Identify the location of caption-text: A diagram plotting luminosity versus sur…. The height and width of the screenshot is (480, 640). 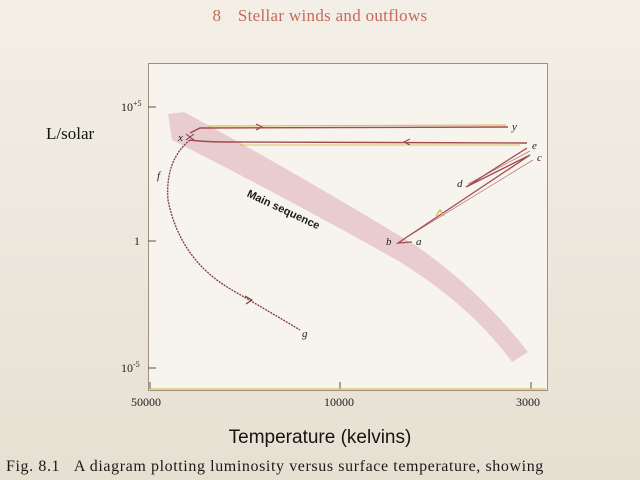
(308, 466).